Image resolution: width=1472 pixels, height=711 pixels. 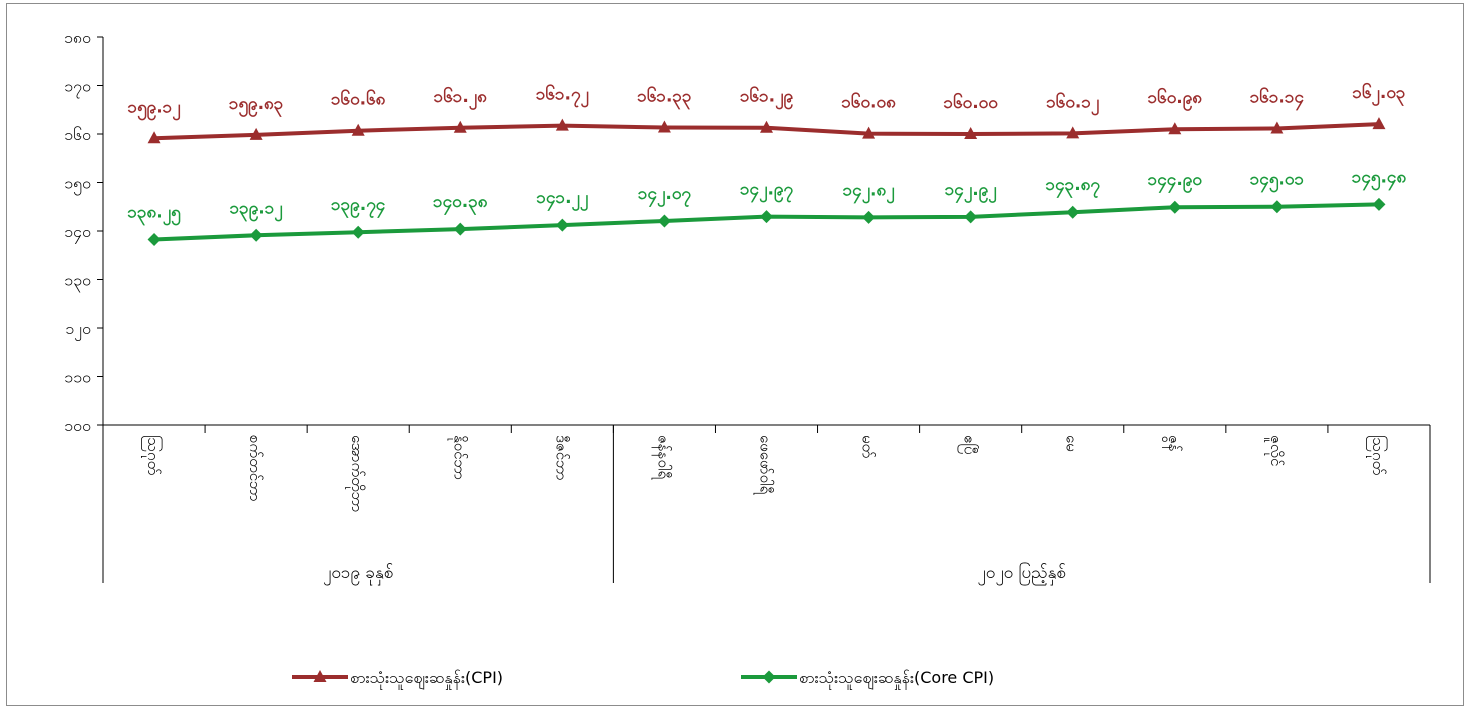 What do you see at coordinates (1073, 187) in the screenshot?
I see `data-label: ၁၄၃.၈၇` at bounding box center [1073, 187].